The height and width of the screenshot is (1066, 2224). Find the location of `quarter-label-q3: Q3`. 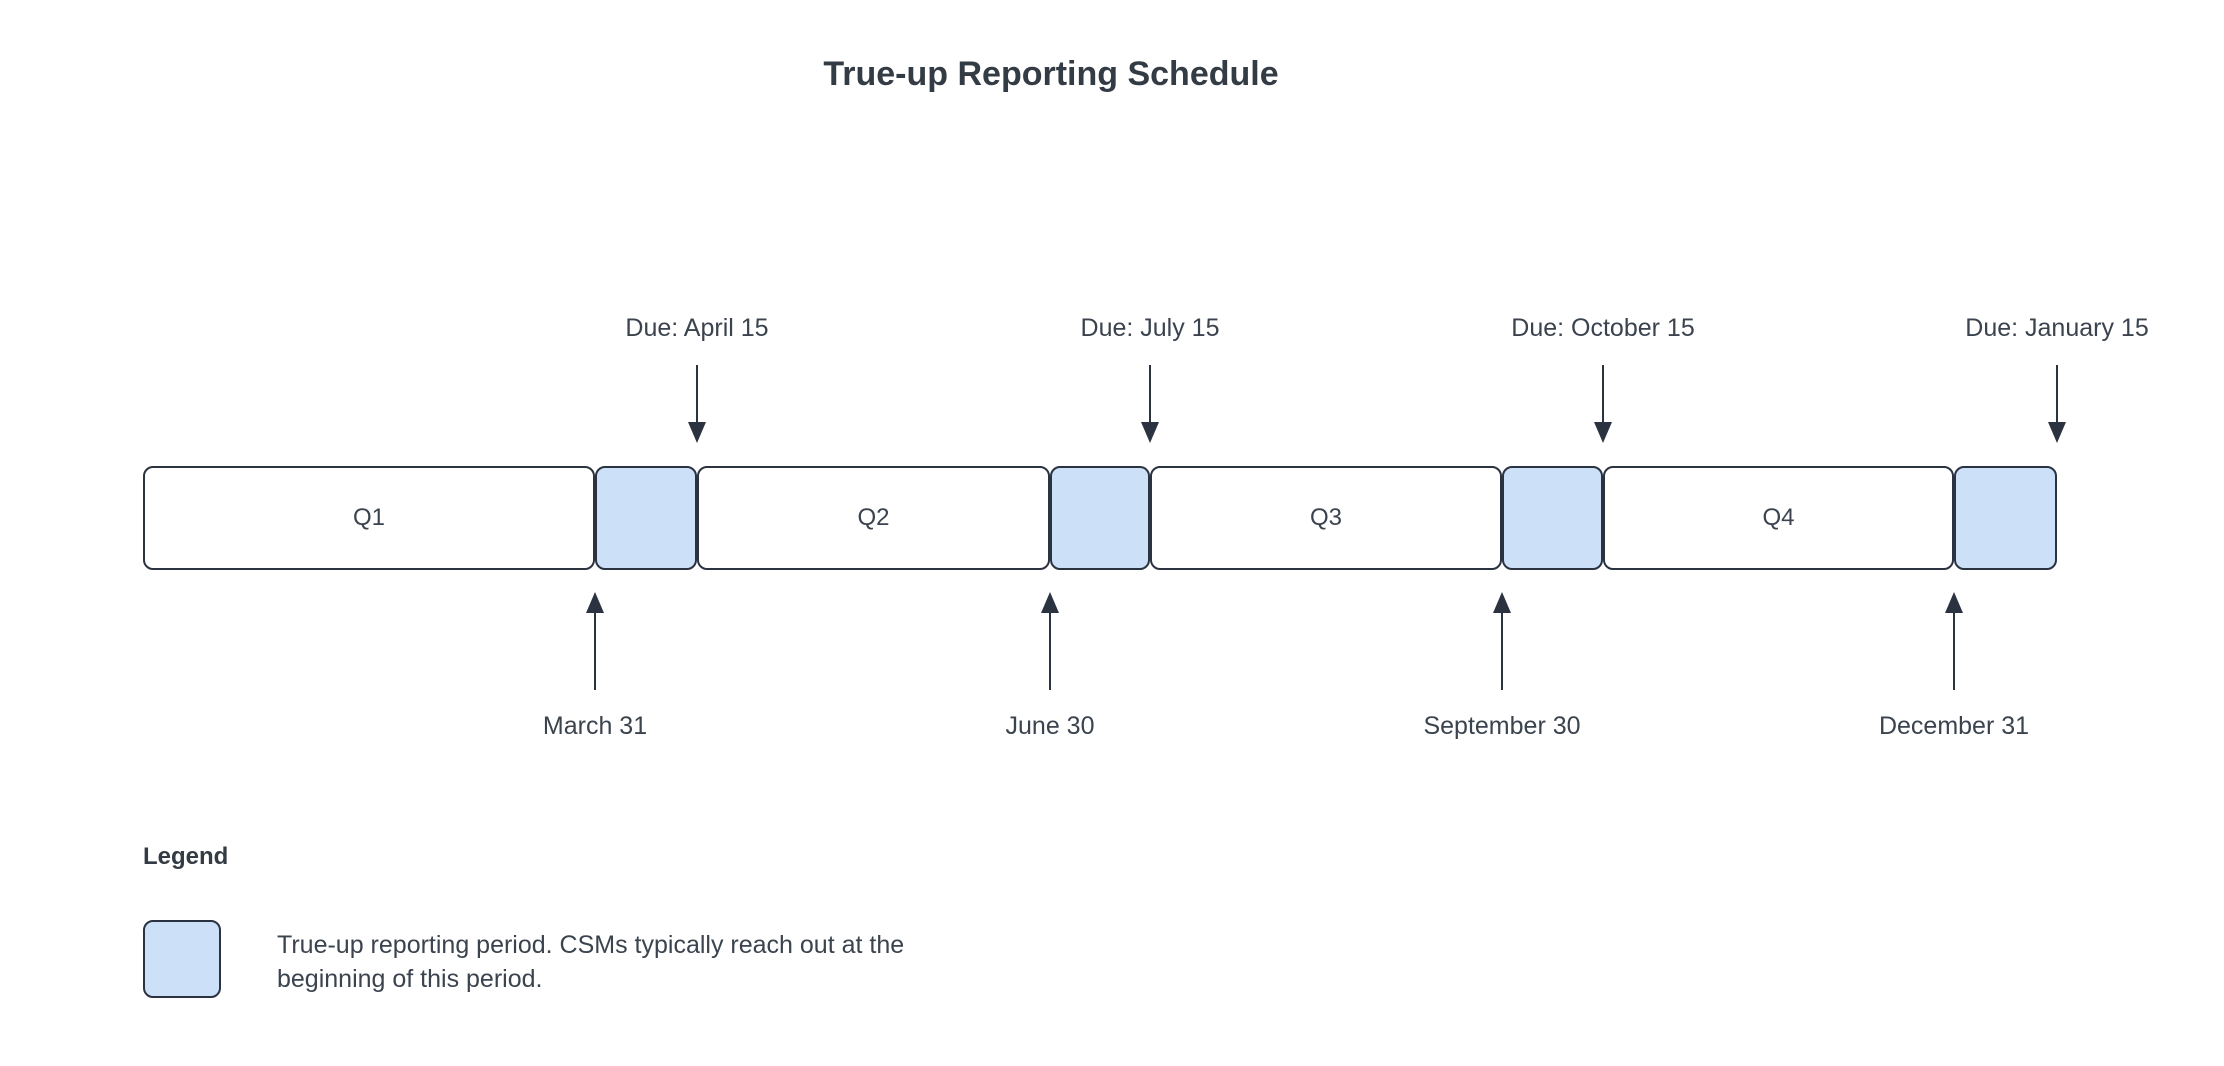

quarter-label-q3: Q3 is located at coordinates (1325, 517).